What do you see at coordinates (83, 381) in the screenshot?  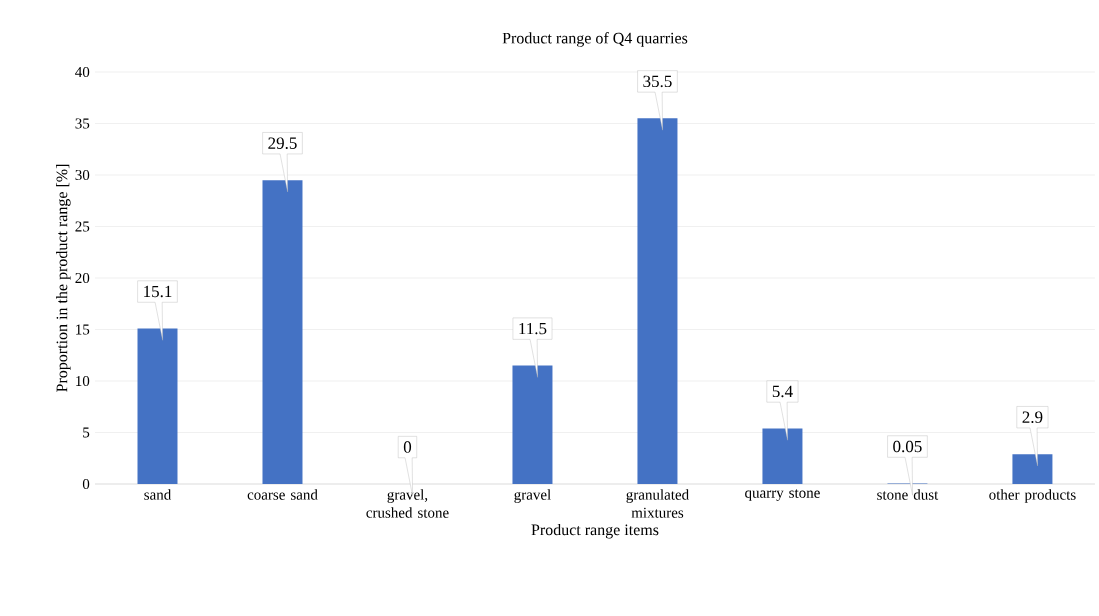 I see `y-tick-label: 10` at bounding box center [83, 381].